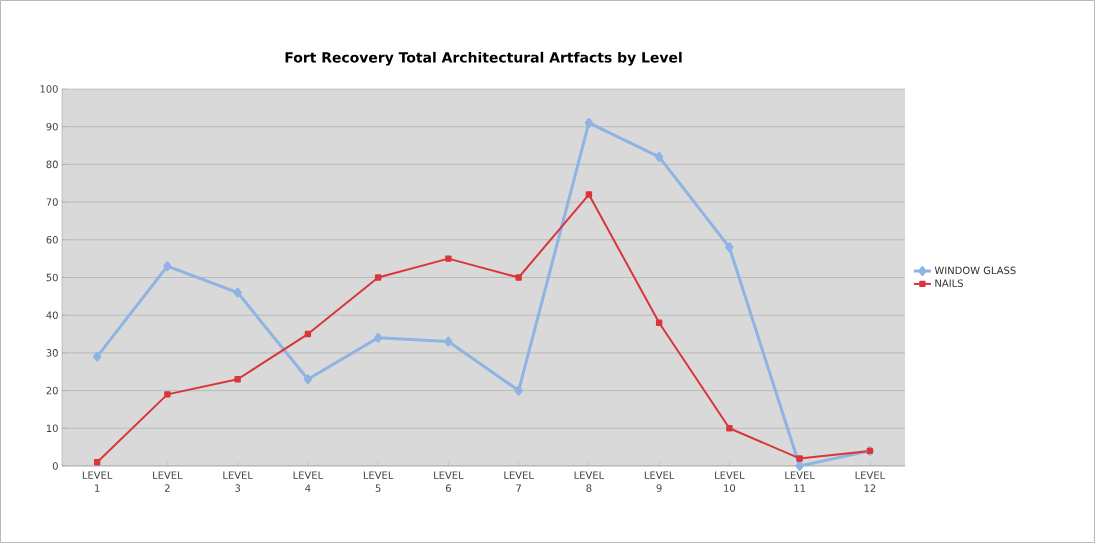 The height and width of the screenshot is (543, 1095). What do you see at coordinates (52, 353) in the screenshot?
I see `y-tick-label: 30` at bounding box center [52, 353].